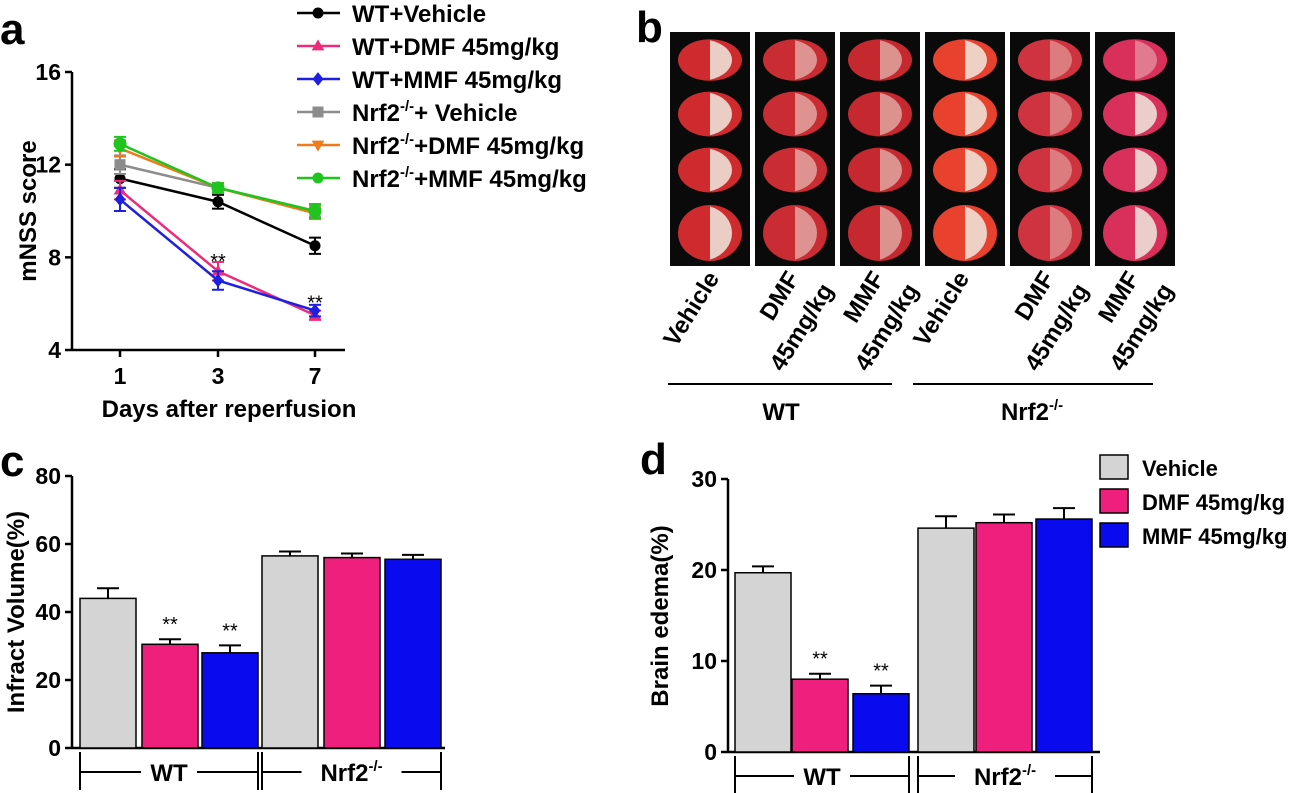  Describe the element at coordinates (54, 257) in the screenshot. I see `y-tick-label: 8` at that location.